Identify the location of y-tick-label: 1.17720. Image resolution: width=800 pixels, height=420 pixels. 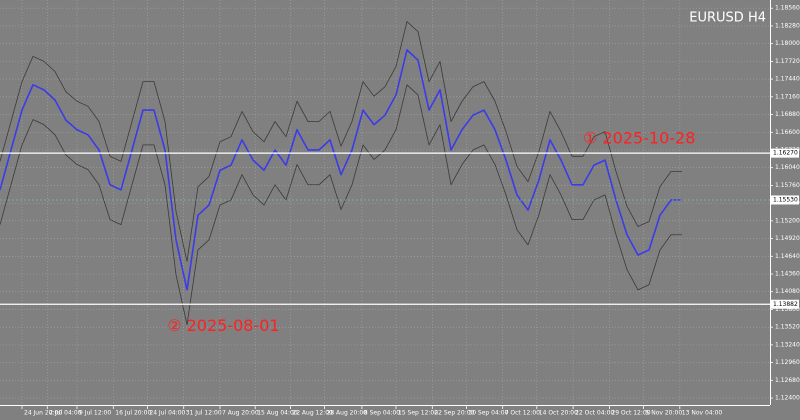
(787, 61).